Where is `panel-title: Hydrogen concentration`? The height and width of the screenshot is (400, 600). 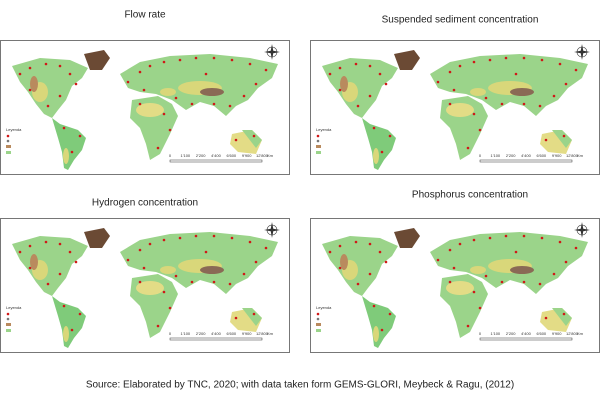
panel-title: Hydrogen concentration is located at coordinates (145, 203).